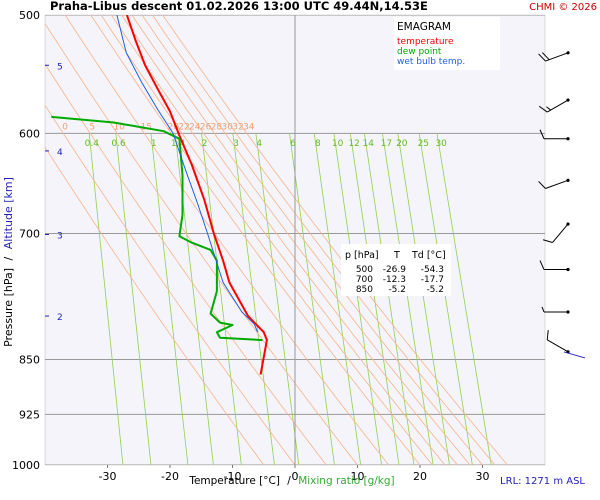 The image size is (600, 500). I want to click on mixing-ratio-label: 14, so click(369, 144).